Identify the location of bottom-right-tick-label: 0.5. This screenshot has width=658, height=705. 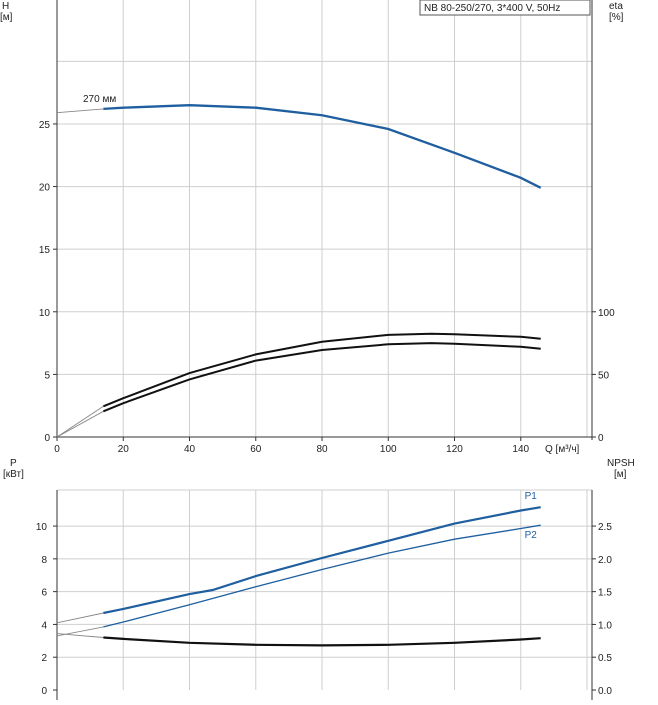
(605, 658).